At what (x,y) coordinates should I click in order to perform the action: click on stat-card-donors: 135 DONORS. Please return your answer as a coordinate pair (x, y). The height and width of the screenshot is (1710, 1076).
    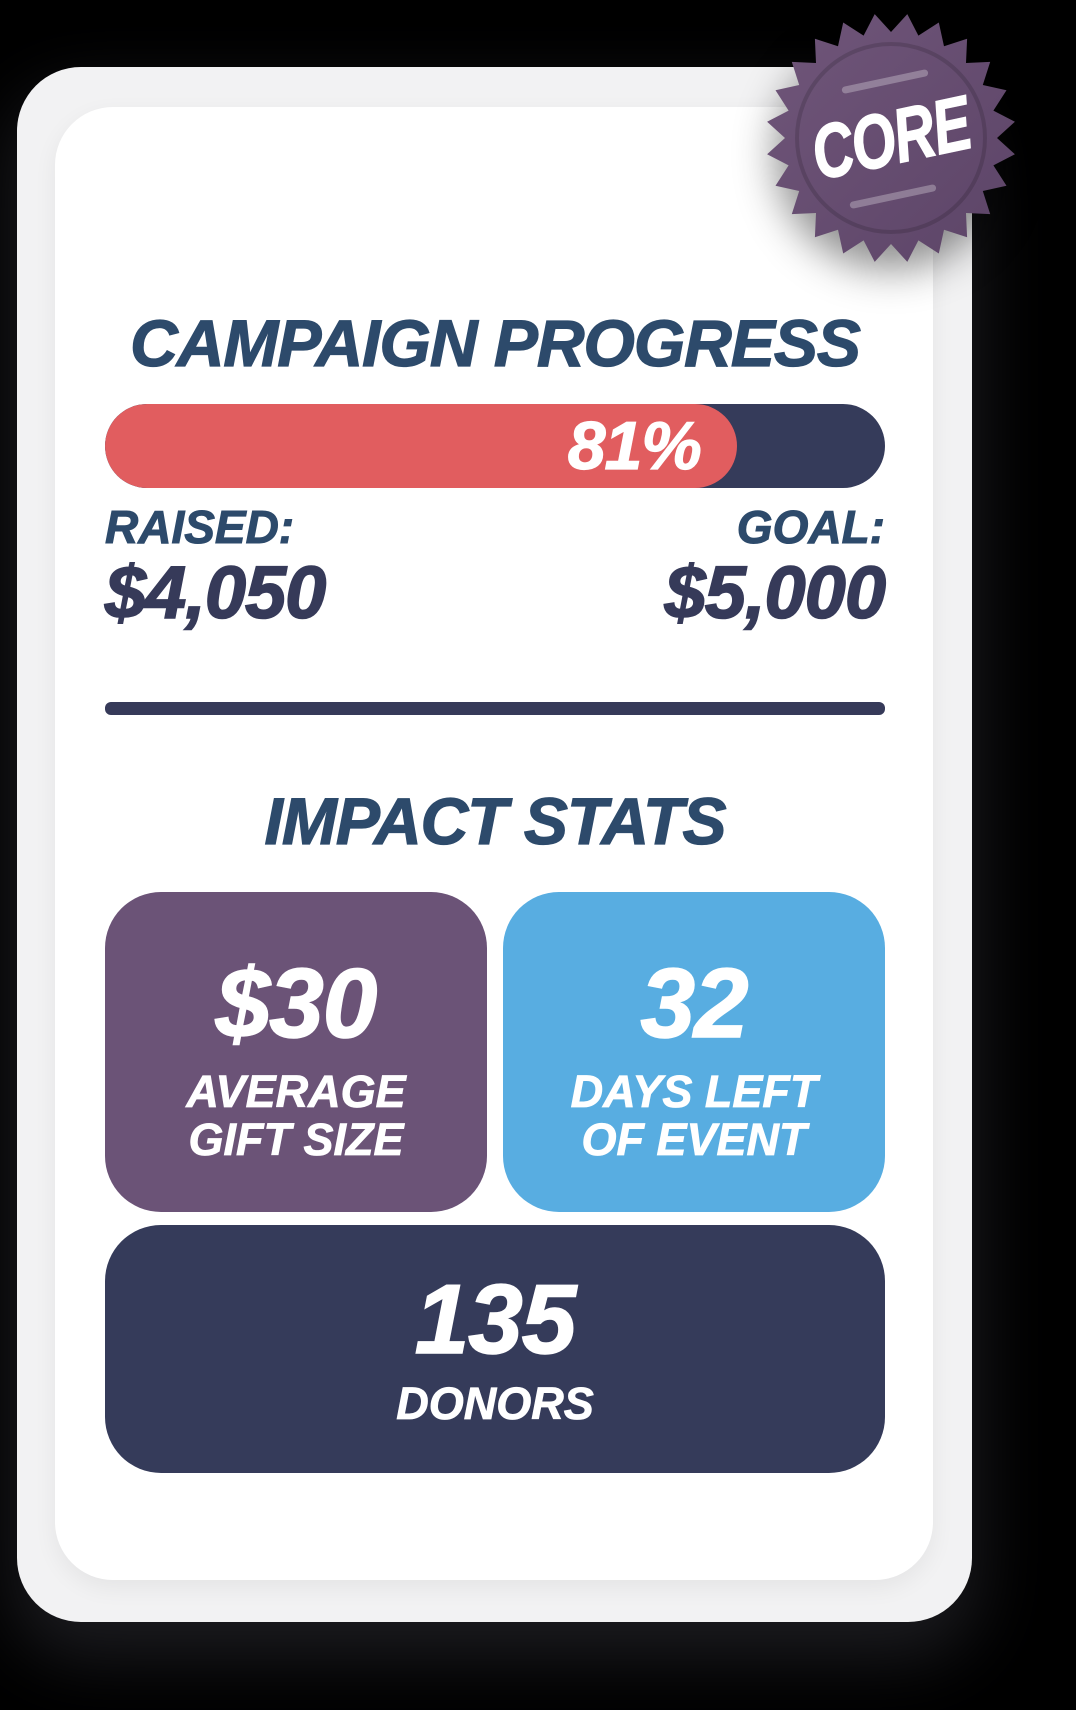
    Looking at the image, I should click on (495, 1349).